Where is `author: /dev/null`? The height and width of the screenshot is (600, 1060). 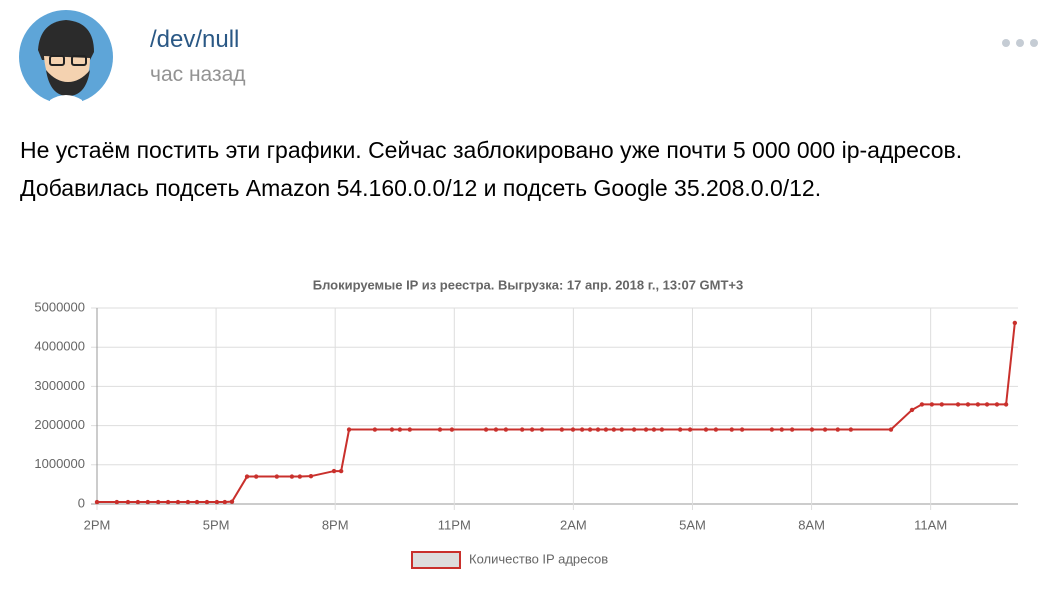
author: /dev/null is located at coordinates (195, 39).